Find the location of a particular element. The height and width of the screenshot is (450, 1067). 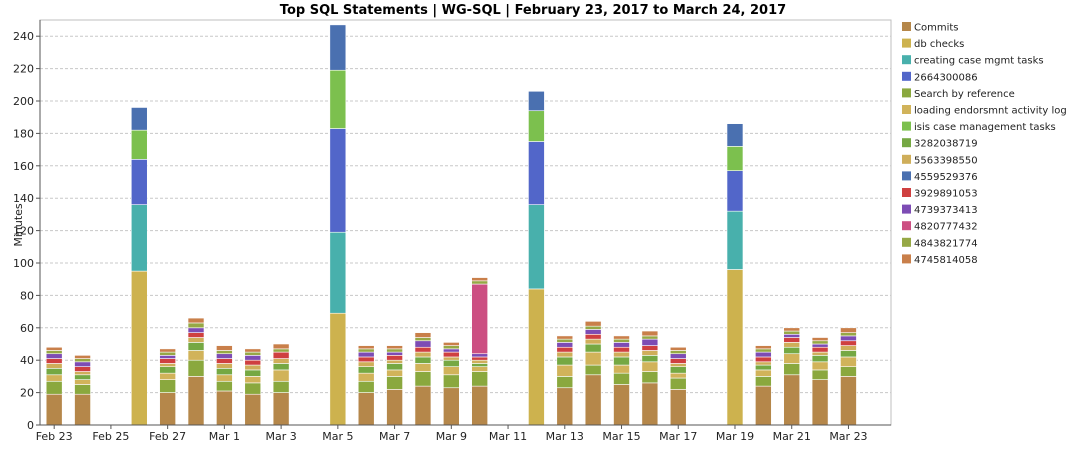

legend-label: isis case management tasks is located at coordinates (985, 127).